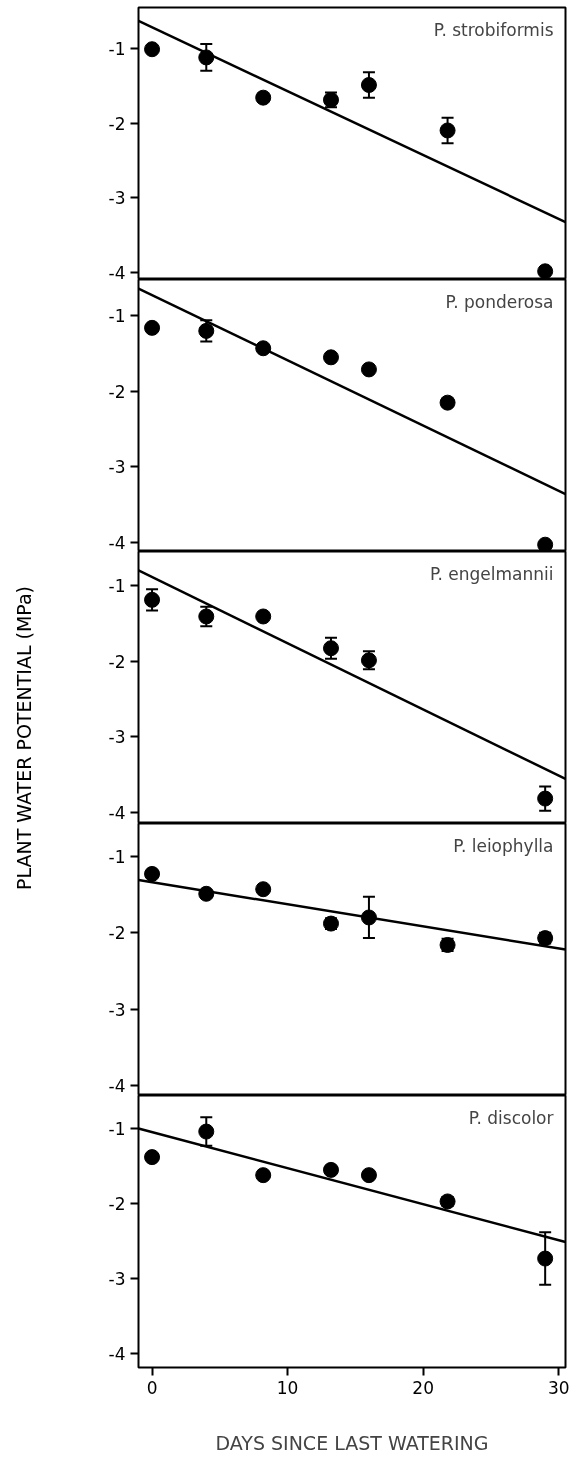 The image size is (582, 1472). Describe the element at coordinates (352, 1442) in the screenshot. I see `x-axis-title: DAYS SINCE LAST WATERING` at that location.